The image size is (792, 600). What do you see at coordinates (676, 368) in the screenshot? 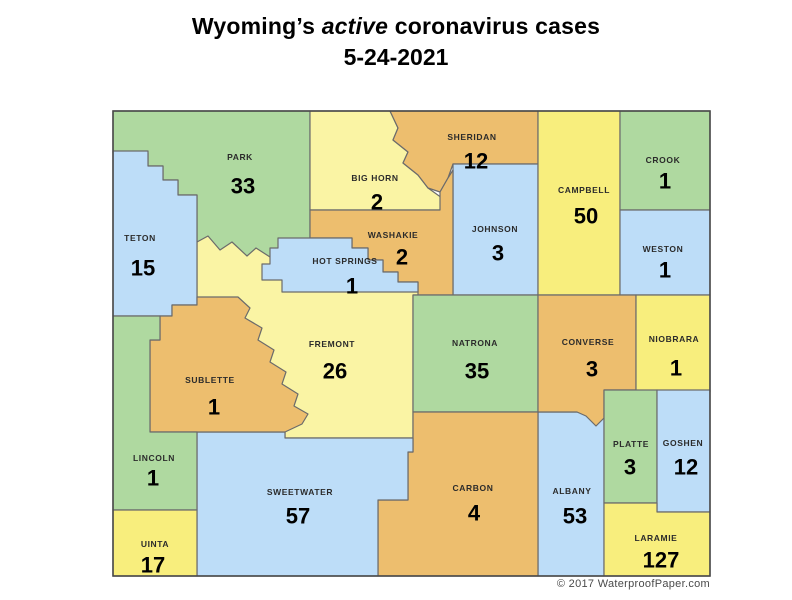
I see `county-cases-niobrara: 1` at bounding box center [676, 368].